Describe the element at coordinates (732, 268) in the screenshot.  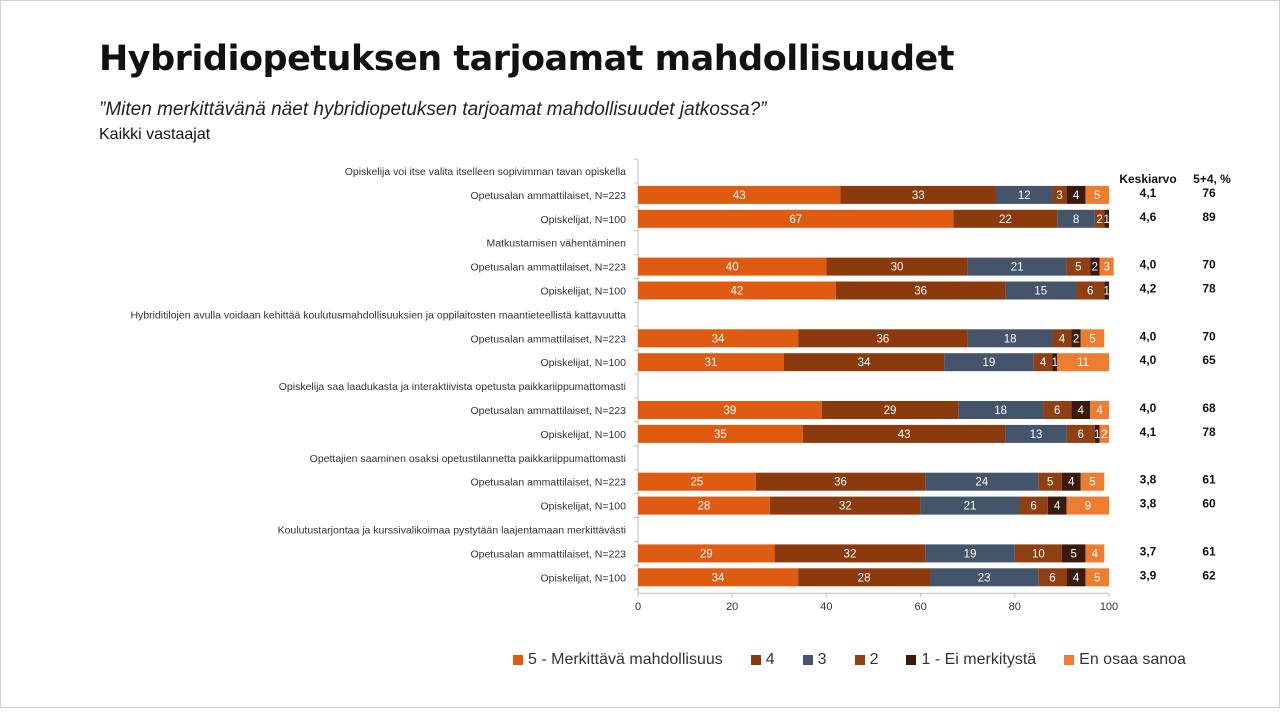
I see `data-label: 40` at that location.